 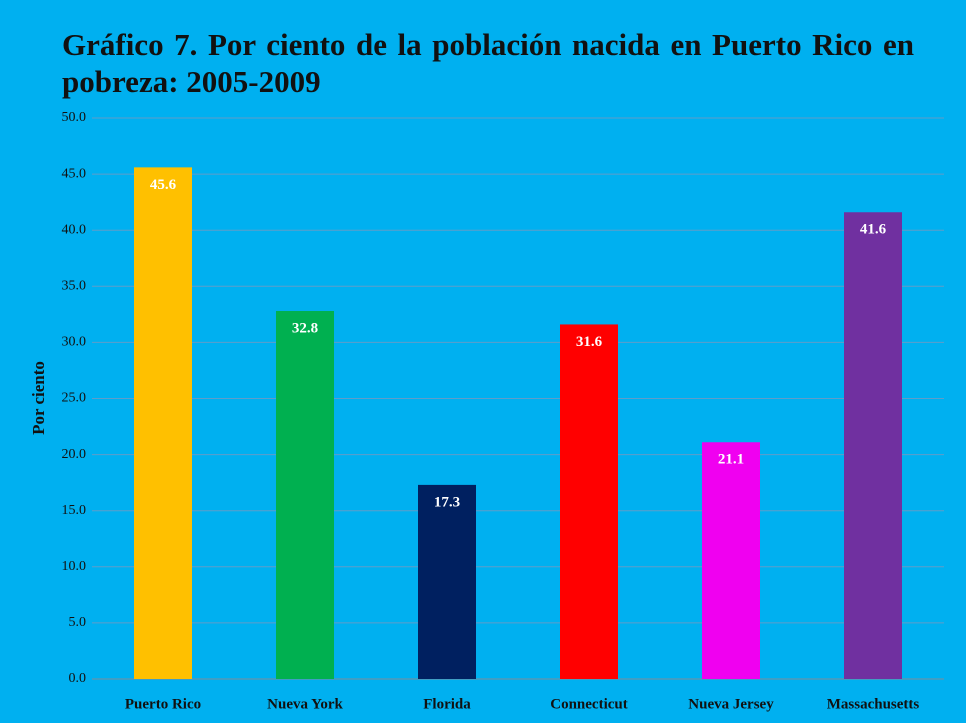 I want to click on x-tick-label: Florida, so click(x=447, y=704).